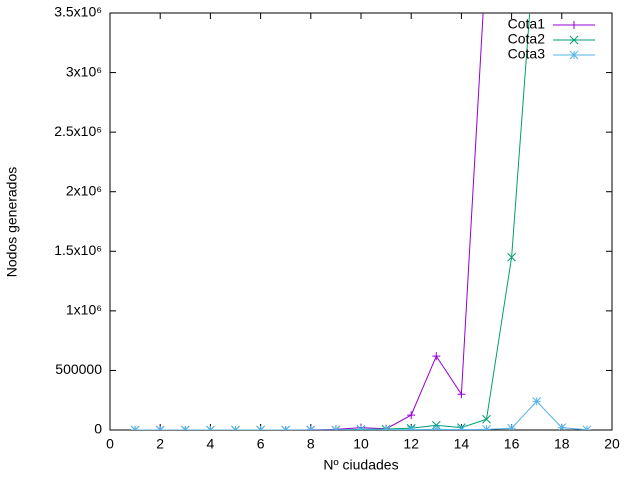  What do you see at coordinates (361, 444) in the screenshot?
I see `x-tick-label: 10` at bounding box center [361, 444].